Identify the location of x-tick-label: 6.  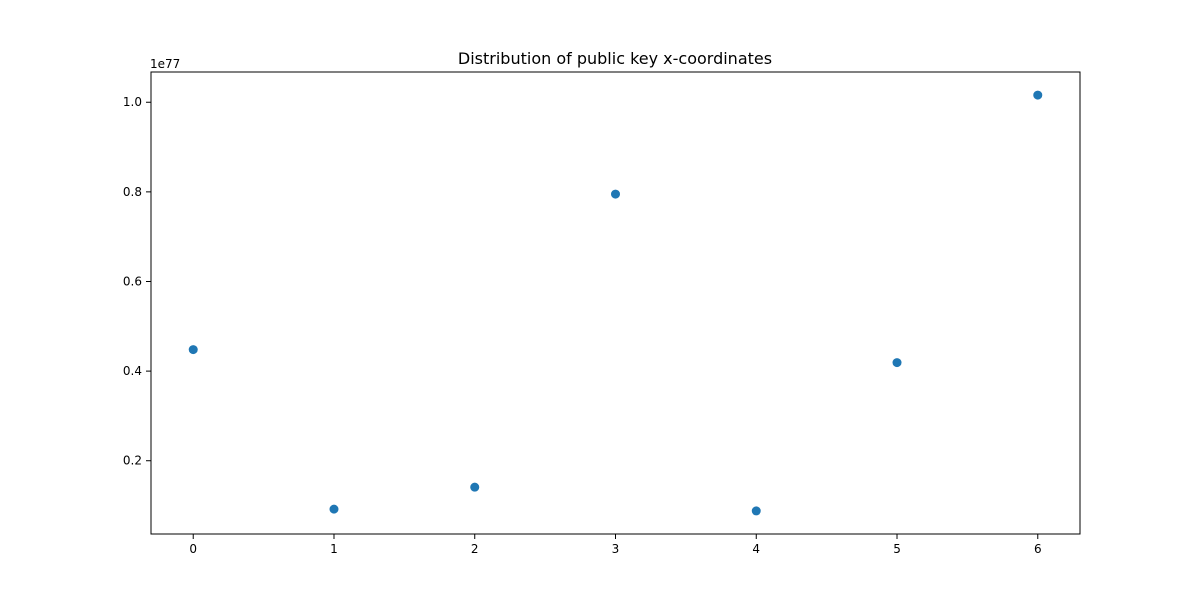
(1038, 549).